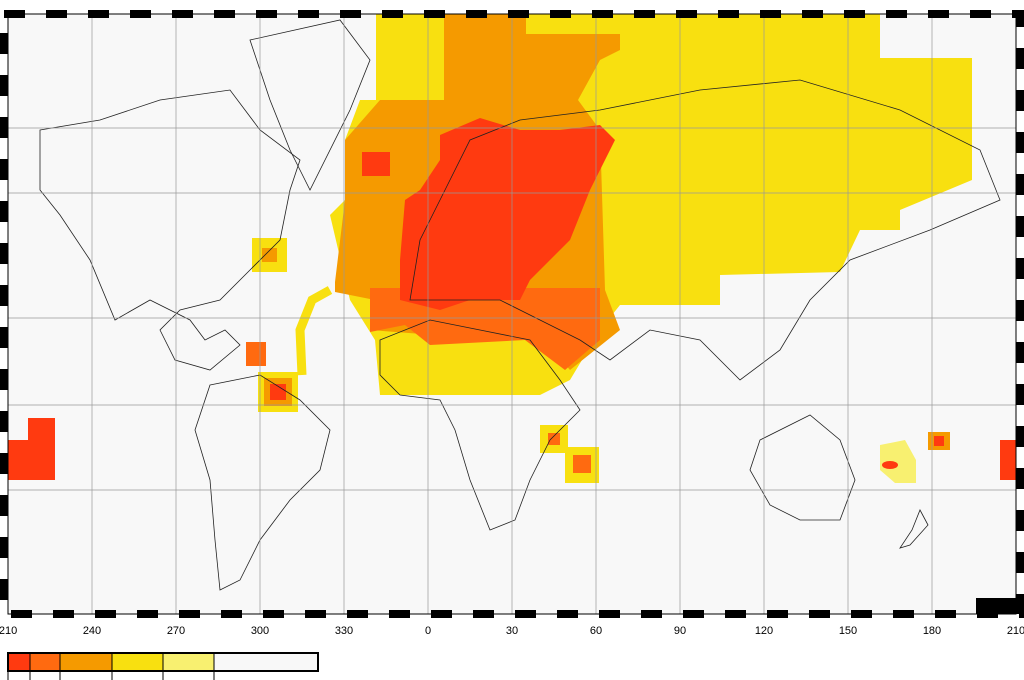  Describe the element at coordinates (278, 392) in the screenshot. I see `zone-guyana-core` at that location.